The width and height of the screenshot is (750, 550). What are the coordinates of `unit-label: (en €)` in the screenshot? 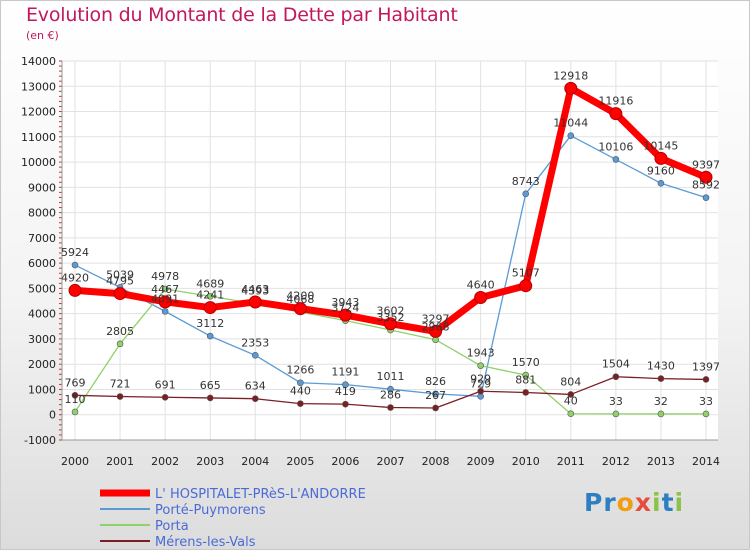 It's located at (42, 35).